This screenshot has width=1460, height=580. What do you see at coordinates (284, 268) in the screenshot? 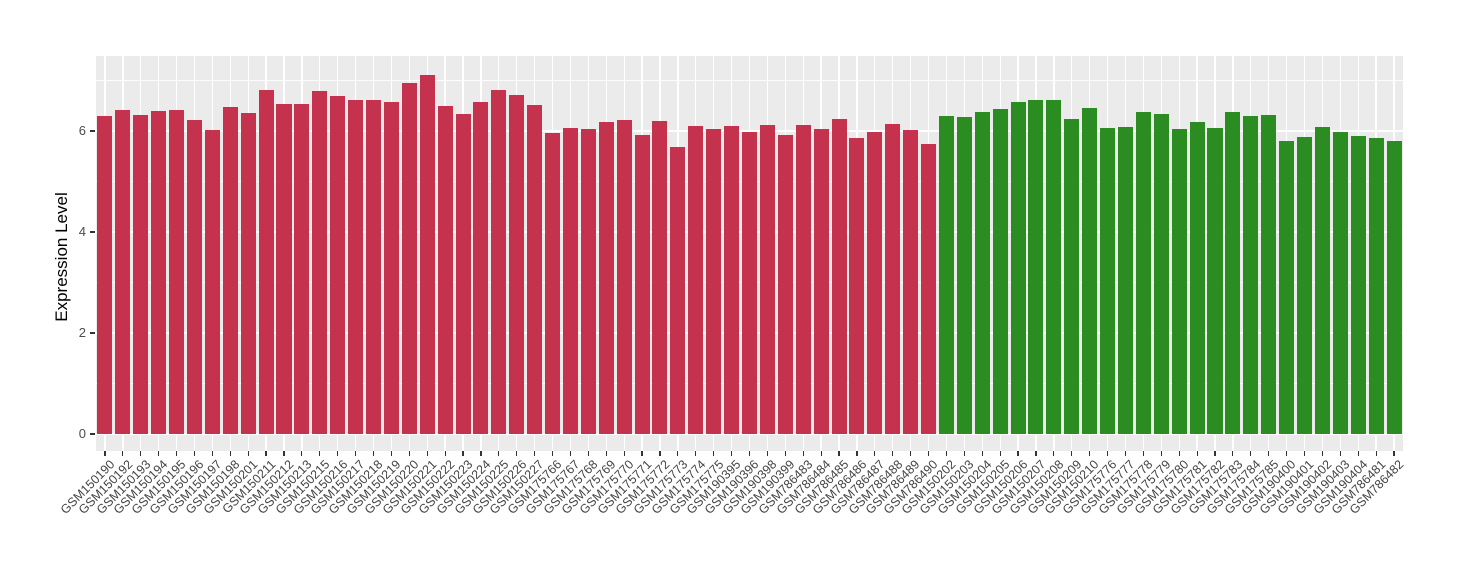
I see `bar-GSM150212` at bounding box center [284, 268].